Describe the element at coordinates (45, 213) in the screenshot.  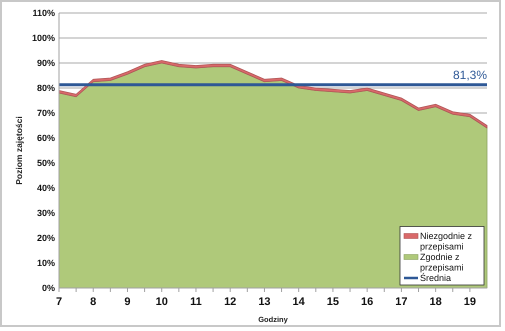
I see `y-tick-label: 30%` at that location.